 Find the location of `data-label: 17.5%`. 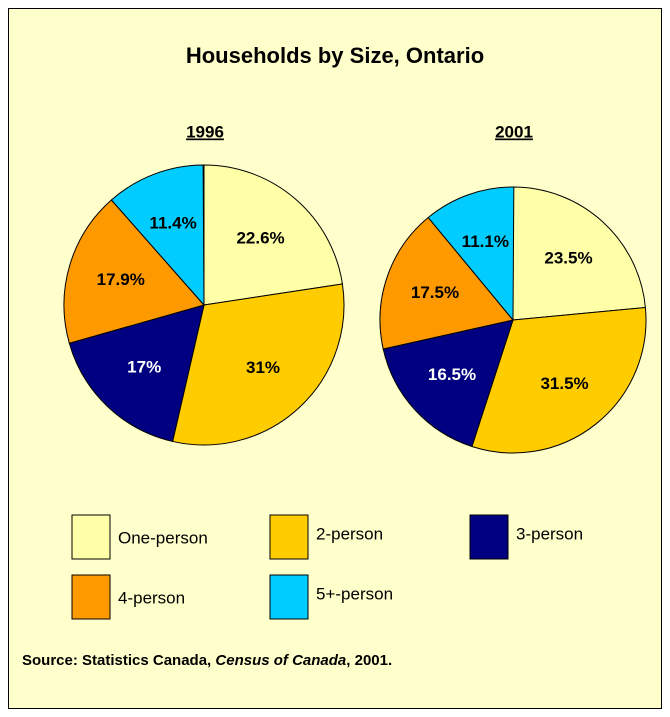

data-label: 17.5% is located at coordinates (435, 292).